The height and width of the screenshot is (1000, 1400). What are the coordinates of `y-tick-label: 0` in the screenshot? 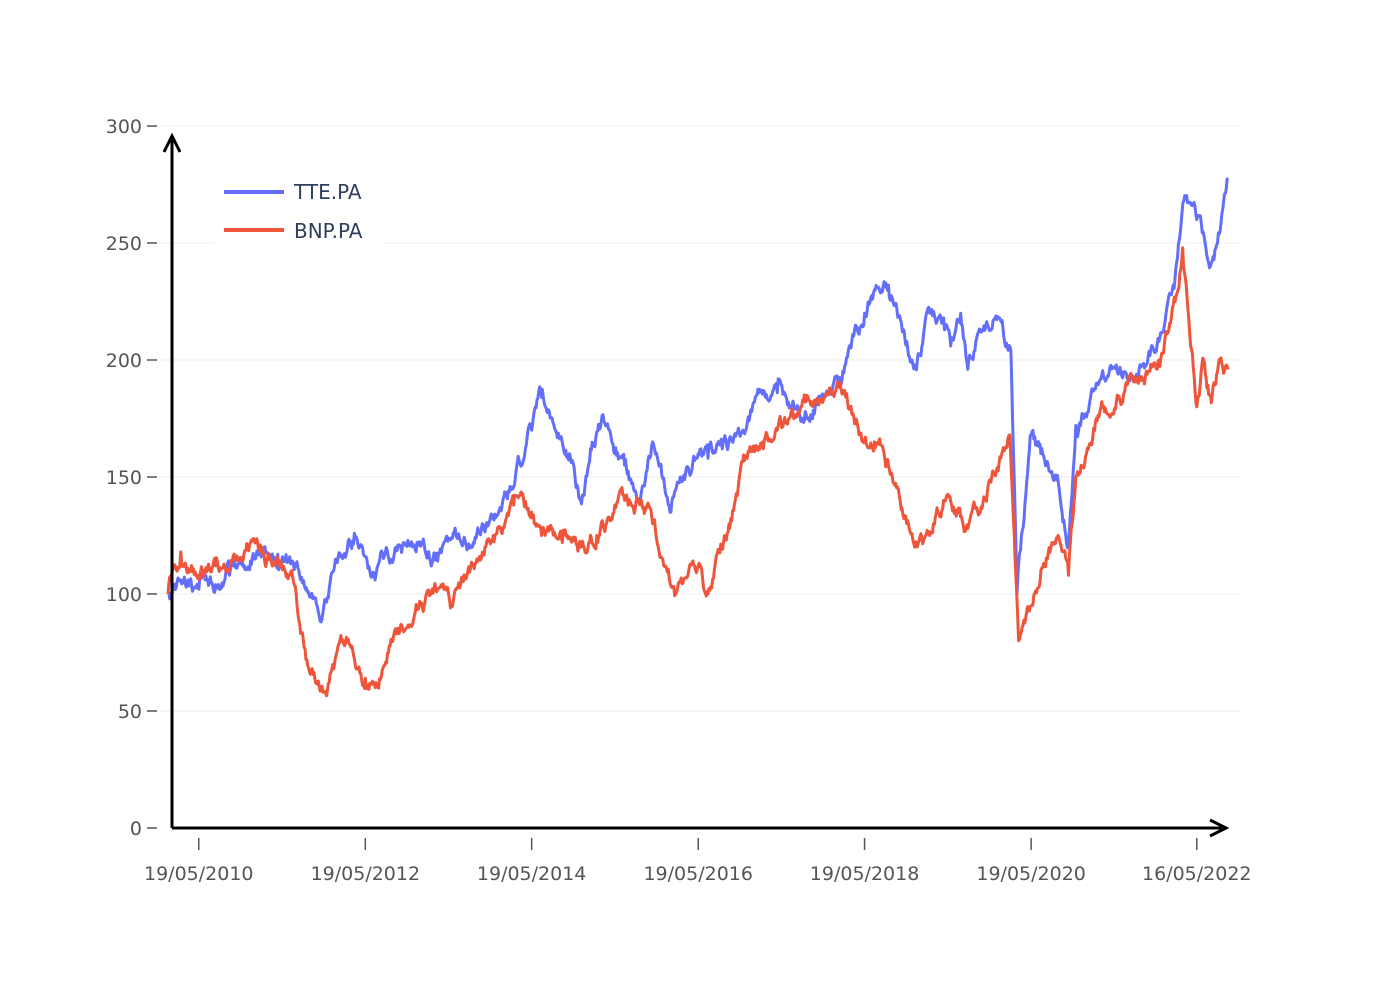 It's located at (136, 829).